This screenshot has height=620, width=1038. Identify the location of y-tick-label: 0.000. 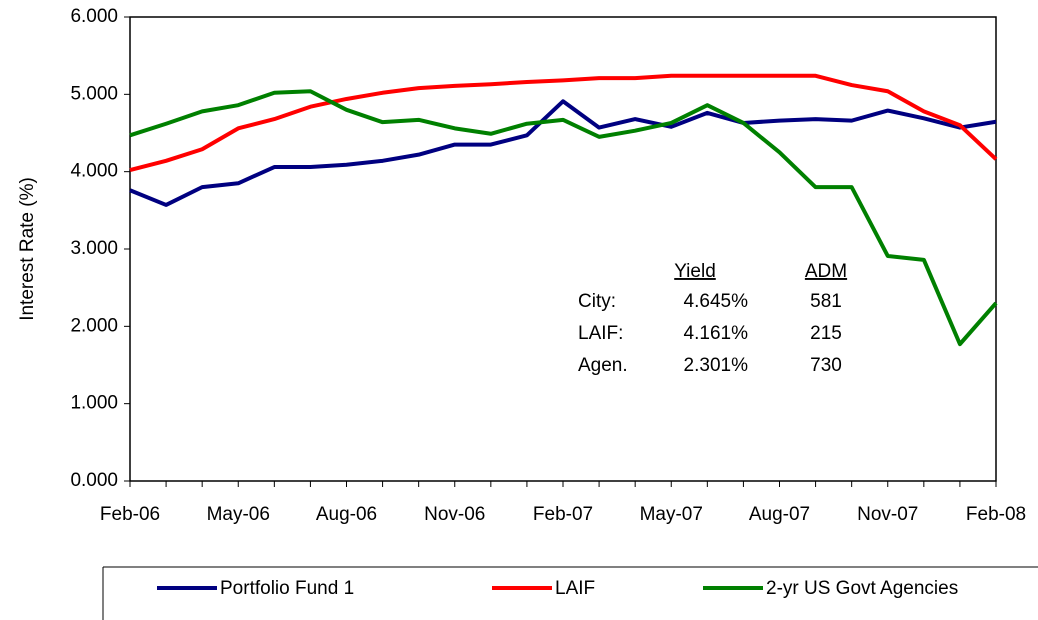
(94, 480).